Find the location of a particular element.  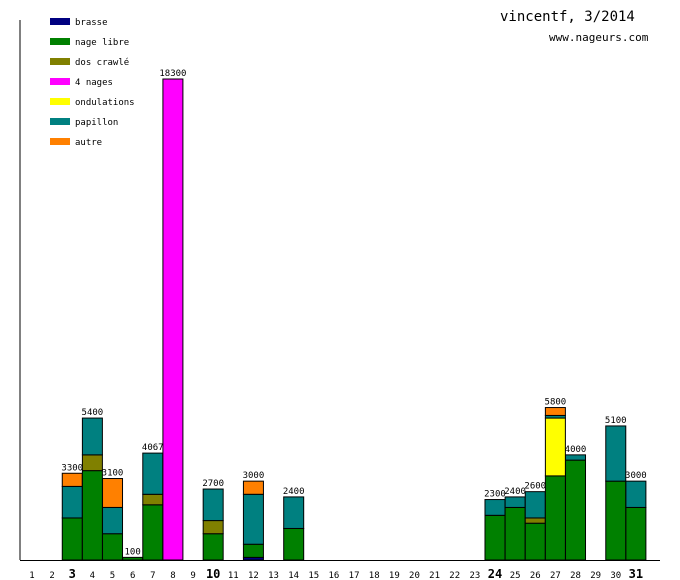

x-tick-label: 22 is located at coordinates (454, 575).